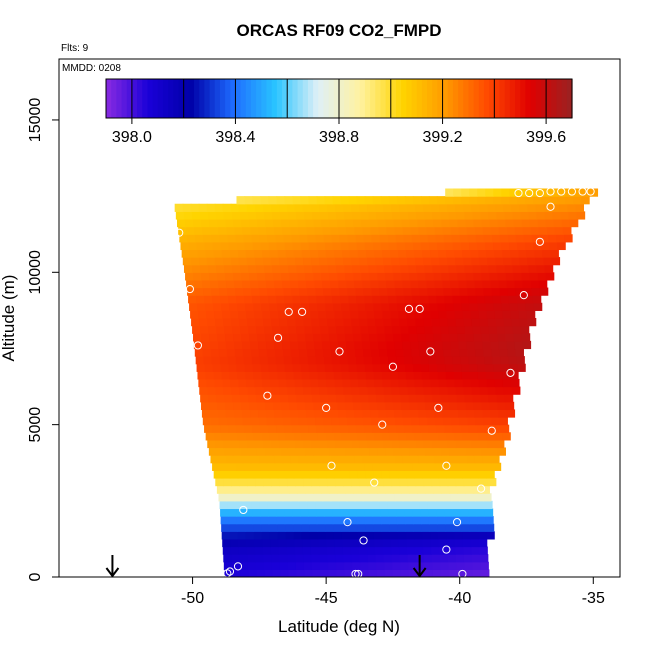 This screenshot has width=650, height=650. Describe the element at coordinates (339, 626) in the screenshot. I see `x-axis-label: Latitude (deg N)` at that location.